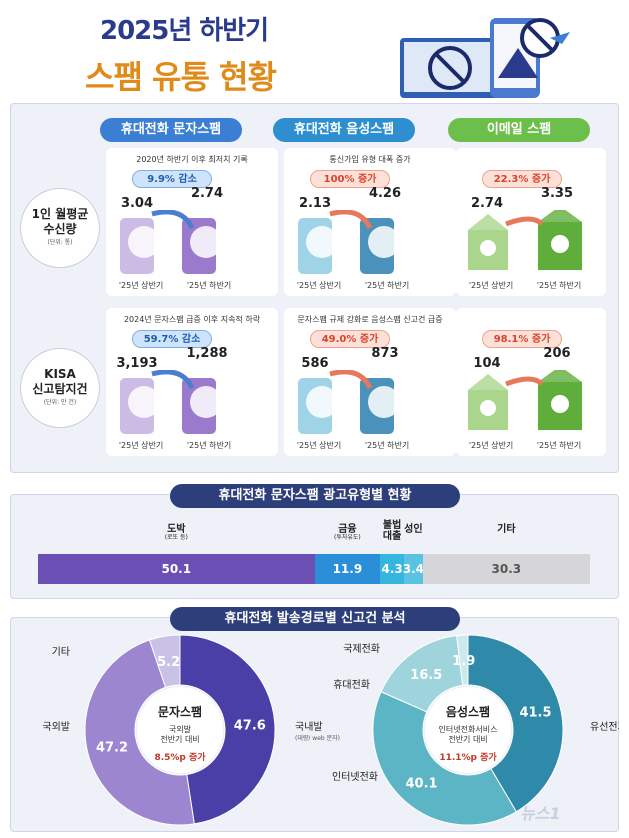  Describe the element at coordinates (385, 193) in the screenshot. I see `value-second-half: 4.26` at that location.